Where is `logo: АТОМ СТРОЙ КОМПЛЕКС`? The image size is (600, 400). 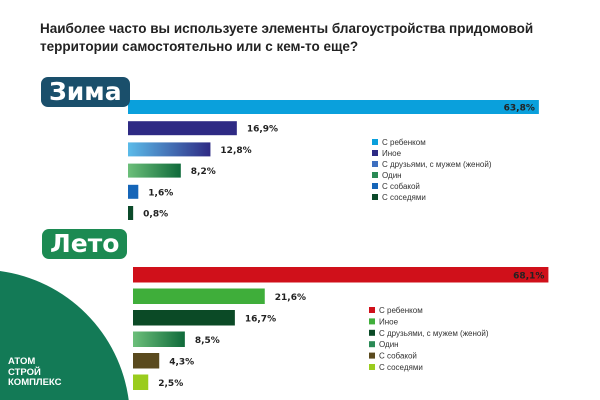
logo: АТОМ СТРОЙ КОМПЛЕКС is located at coordinates (35, 372).